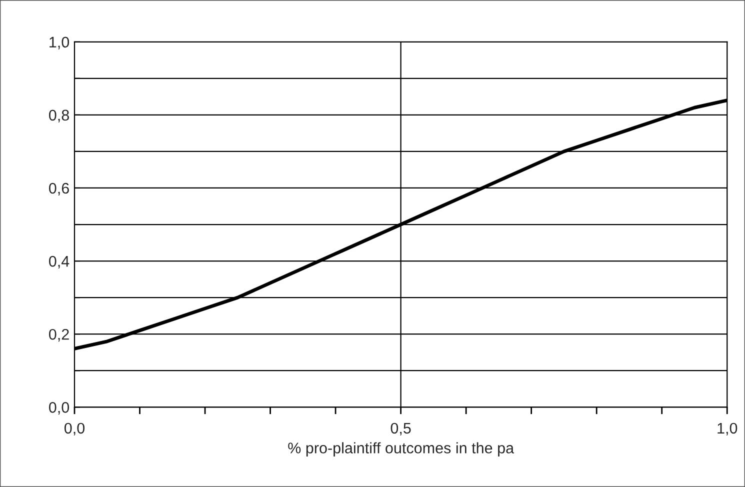 The image size is (745, 487). What do you see at coordinates (59, 189) in the screenshot?
I see `y-tick-label: 0,6` at bounding box center [59, 189].